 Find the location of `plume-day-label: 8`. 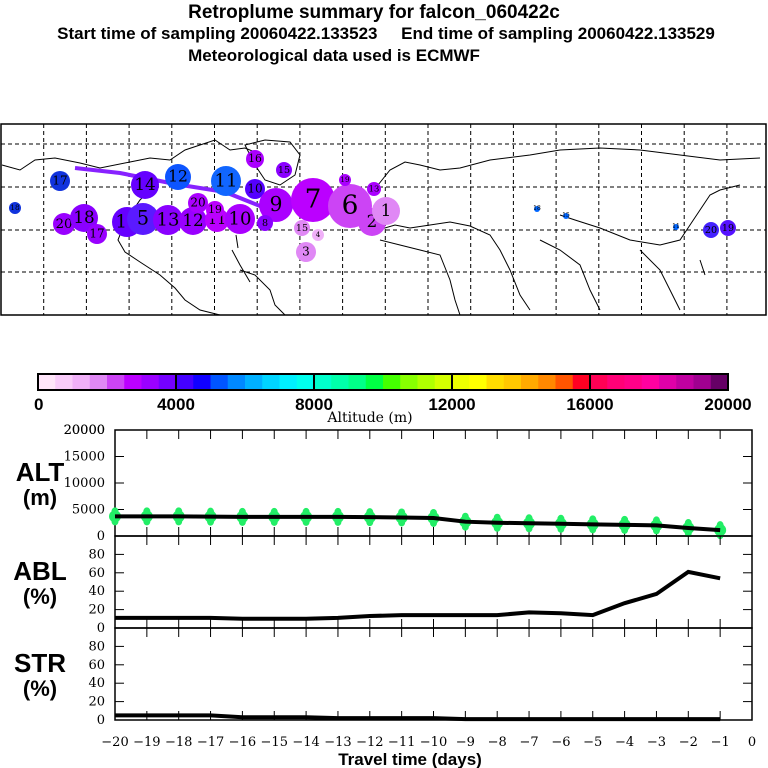

plume-day-label: 8 is located at coordinates (265, 223).